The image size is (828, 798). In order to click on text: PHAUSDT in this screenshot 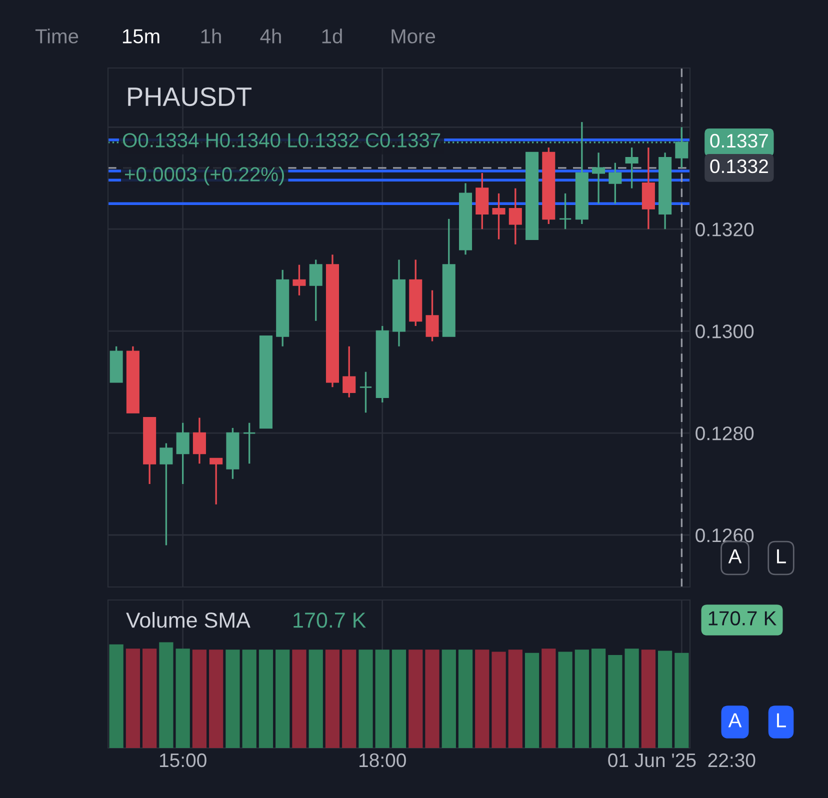, I will do `click(190, 96)`.